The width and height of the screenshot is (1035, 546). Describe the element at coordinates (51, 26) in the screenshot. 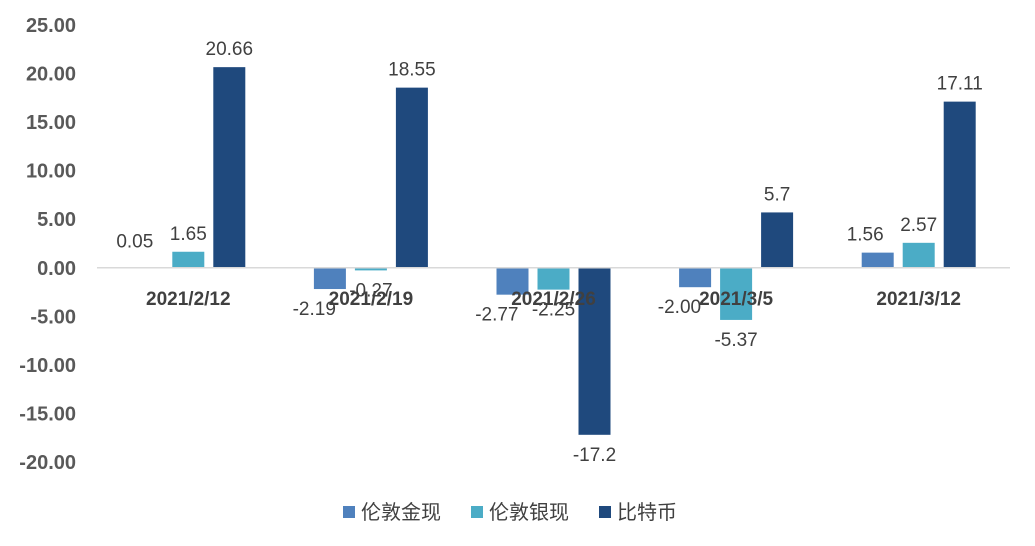

I see `y-tick-label: 25.00` at that location.